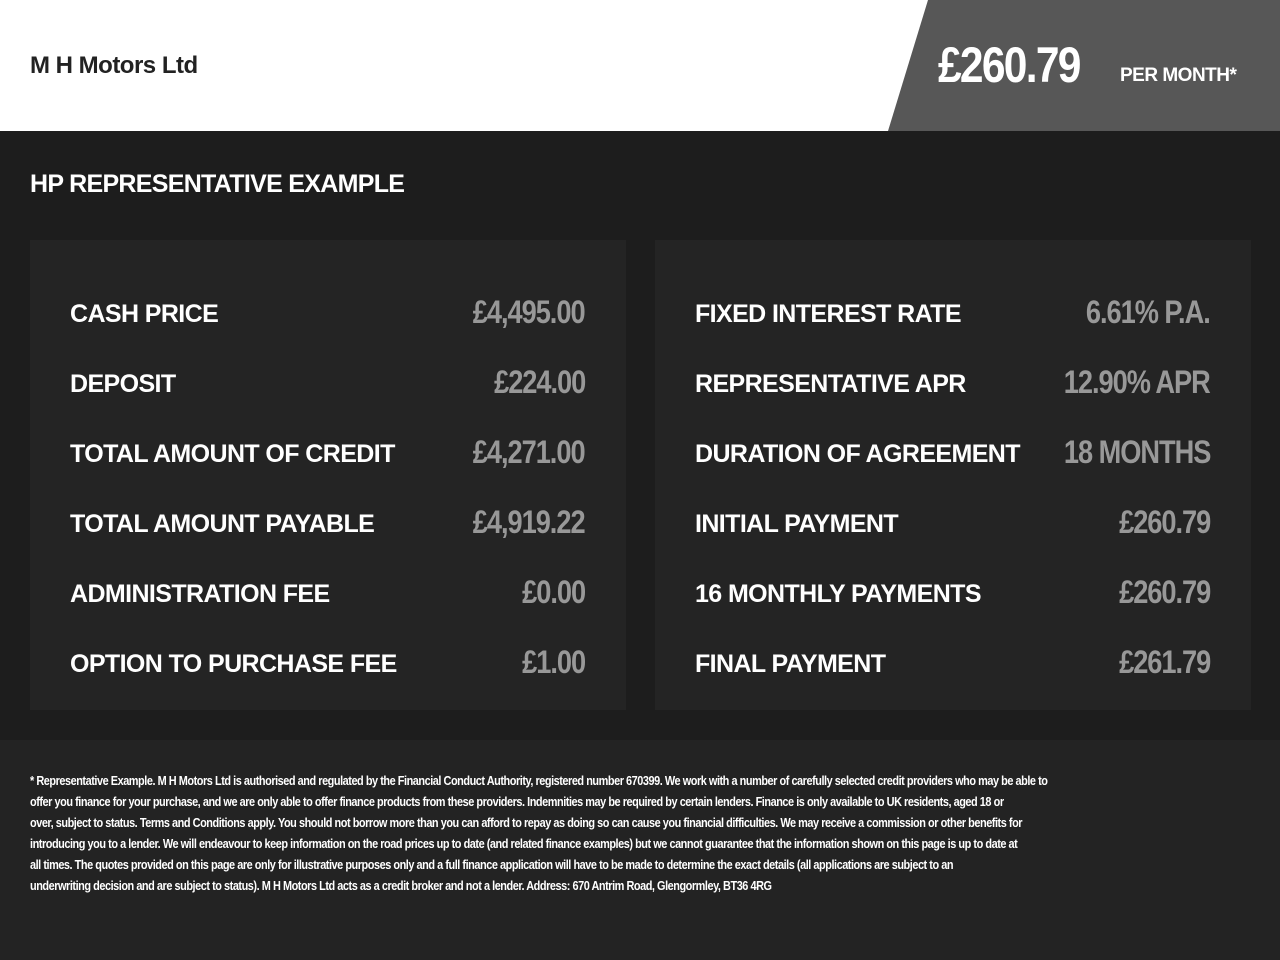 This screenshot has width=1280, height=960. What do you see at coordinates (554, 592) in the screenshot?
I see `row-value: £0.00` at bounding box center [554, 592].